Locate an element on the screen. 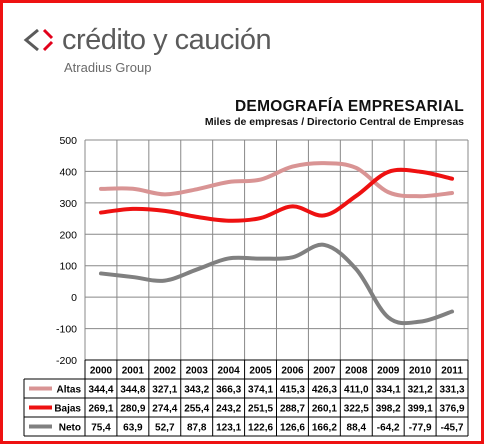 This screenshot has height=444, width=484. brand-name: crédito y caución is located at coordinates (167, 40).